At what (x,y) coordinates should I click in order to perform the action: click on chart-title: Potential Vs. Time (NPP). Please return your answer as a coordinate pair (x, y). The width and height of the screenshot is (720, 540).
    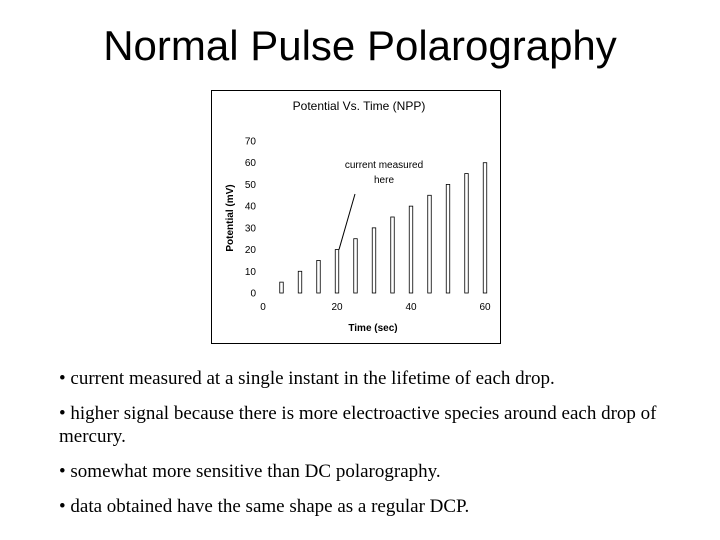
    Looking at the image, I should click on (359, 106).